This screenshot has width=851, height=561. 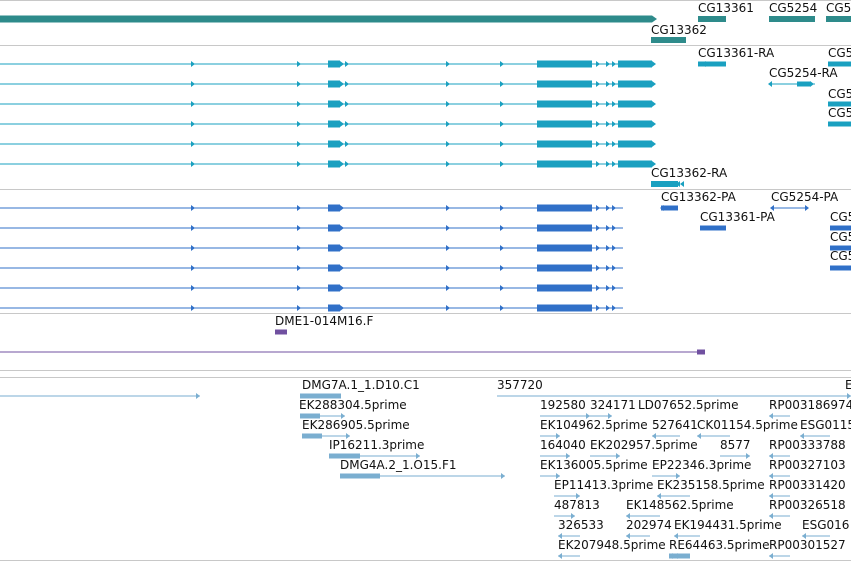 What do you see at coordinates (353, 405) in the screenshot?
I see `est-label: EK288304.5prime` at bounding box center [353, 405].